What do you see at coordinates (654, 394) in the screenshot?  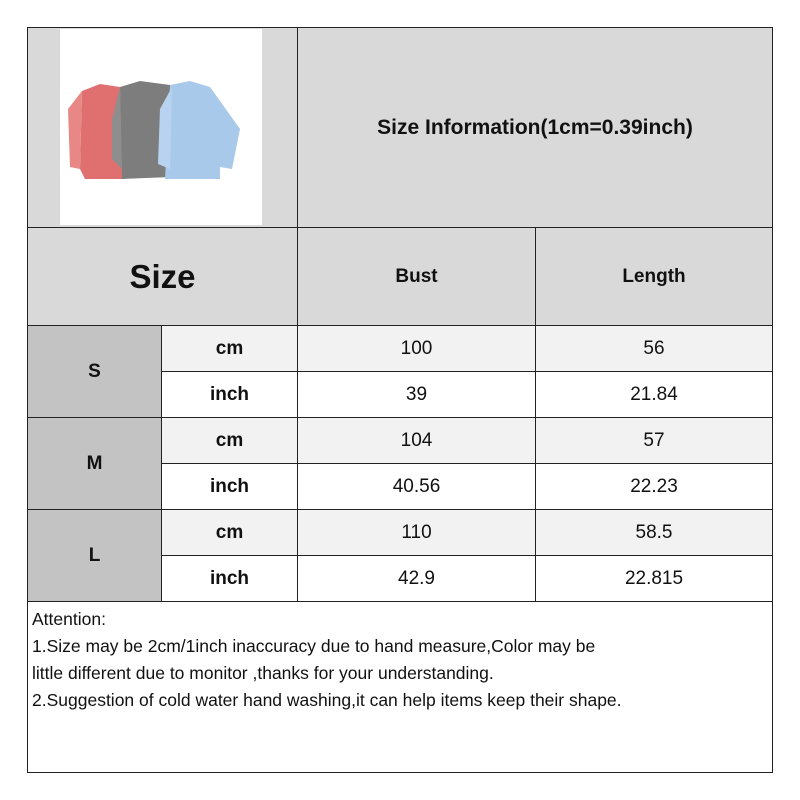 I see `length-value: 21.84` at bounding box center [654, 394].